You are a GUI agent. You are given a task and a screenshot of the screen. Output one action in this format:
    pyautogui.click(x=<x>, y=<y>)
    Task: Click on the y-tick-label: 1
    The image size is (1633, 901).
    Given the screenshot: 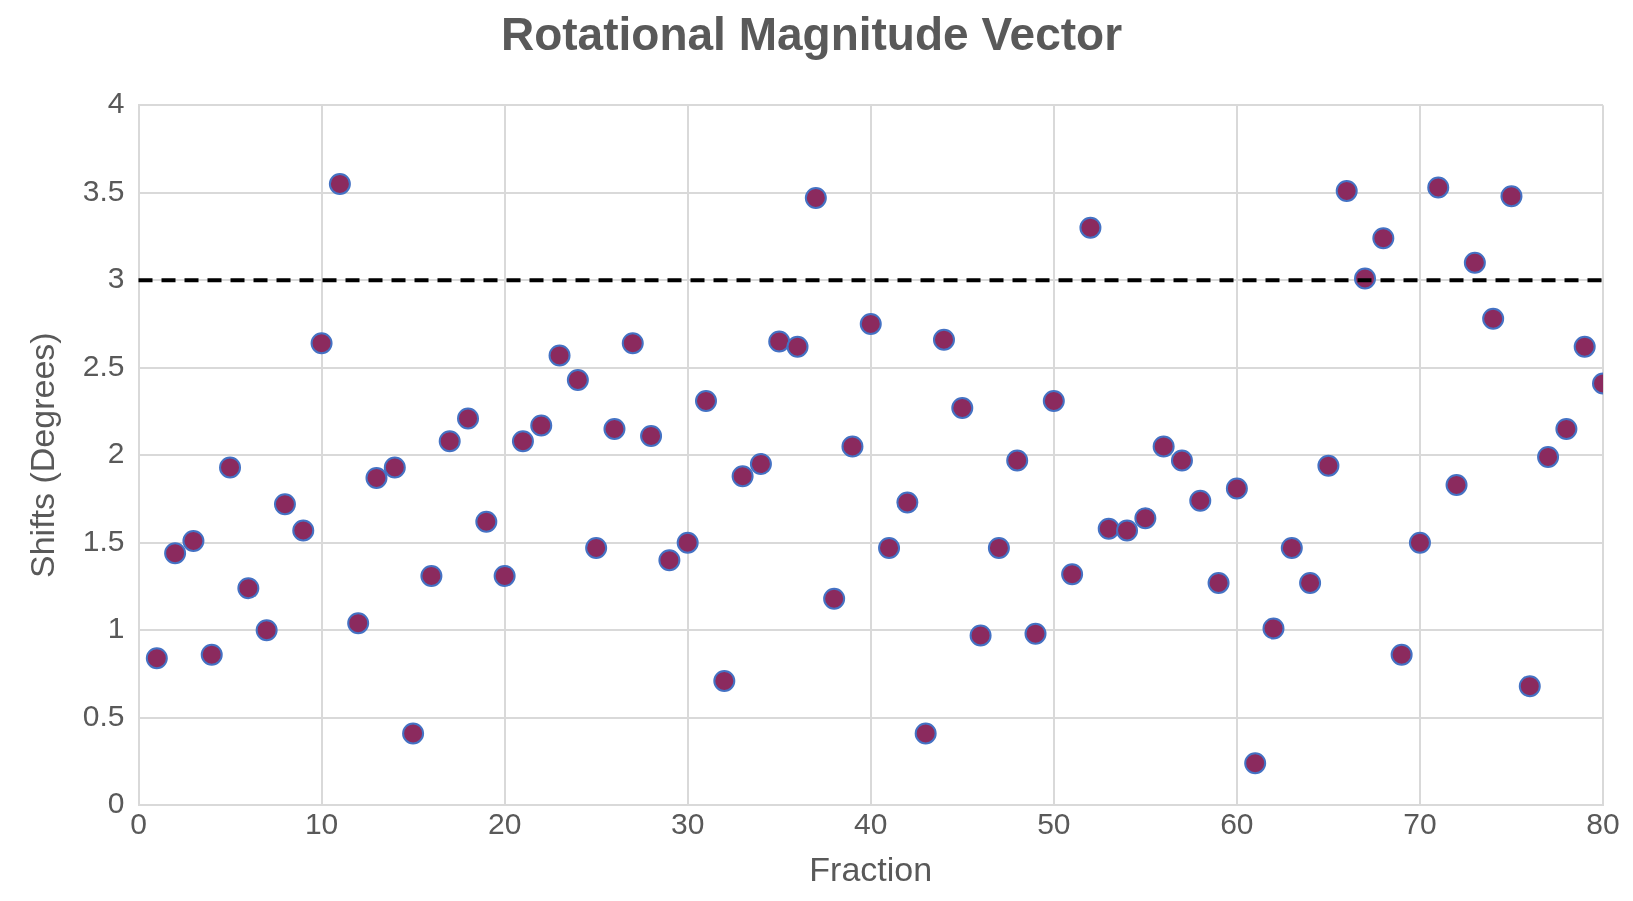 What is the action you would take?
    pyautogui.click(x=116, y=628)
    